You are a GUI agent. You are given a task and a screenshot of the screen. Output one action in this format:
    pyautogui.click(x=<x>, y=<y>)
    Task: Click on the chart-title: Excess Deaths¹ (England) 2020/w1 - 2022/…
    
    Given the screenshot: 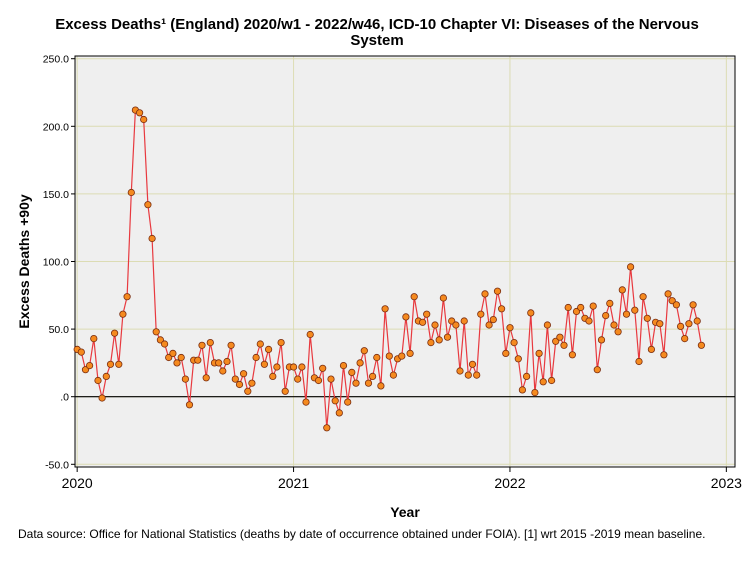 What is the action you would take?
    pyautogui.click(x=377, y=33)
    